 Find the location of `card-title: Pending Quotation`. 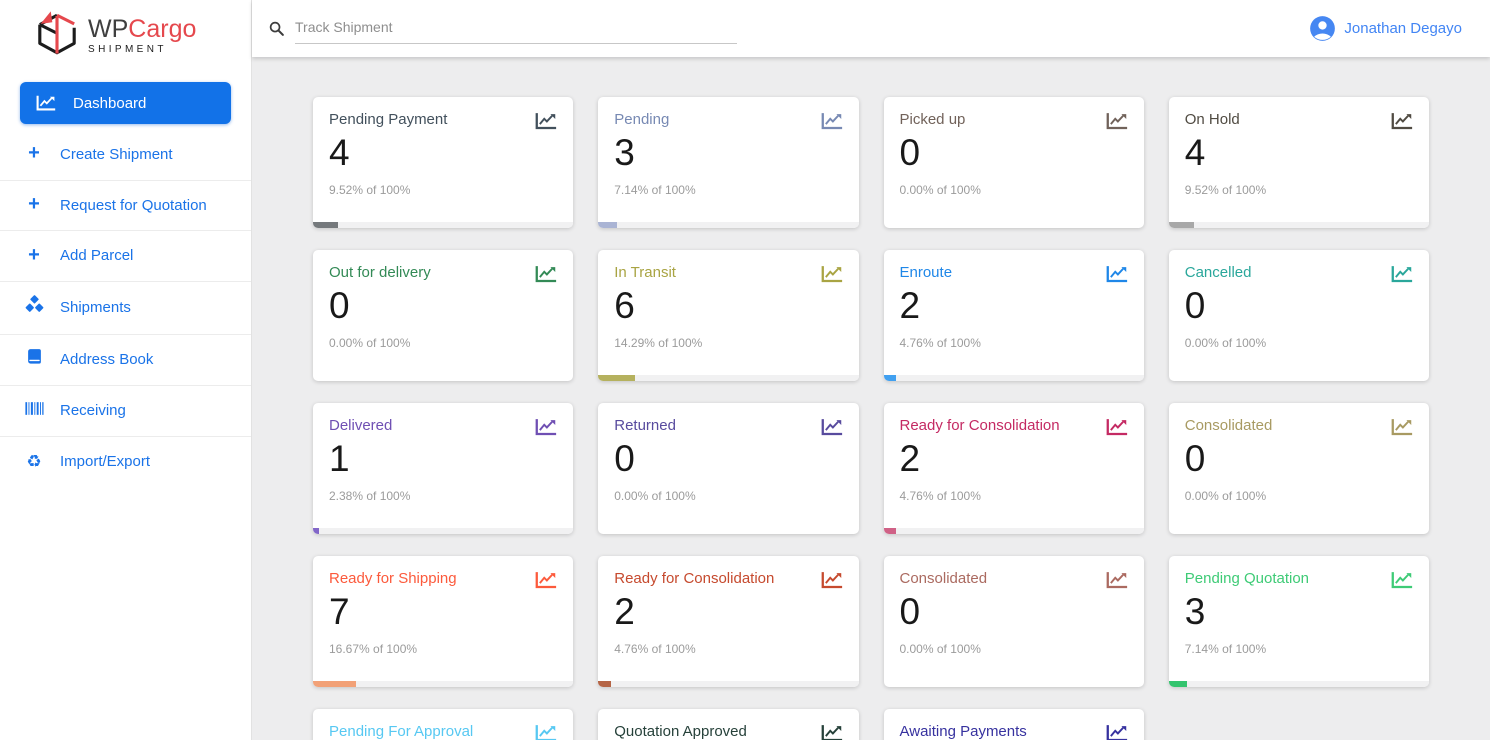

card-title: Pending Quotation is located at coordinates (1247, 578).